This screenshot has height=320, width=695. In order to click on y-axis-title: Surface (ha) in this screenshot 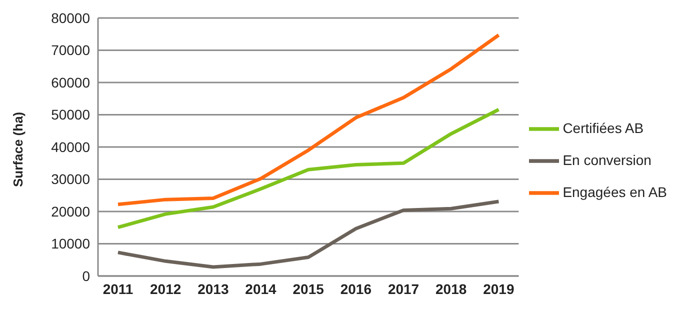, I will do `click(18, 149)`.